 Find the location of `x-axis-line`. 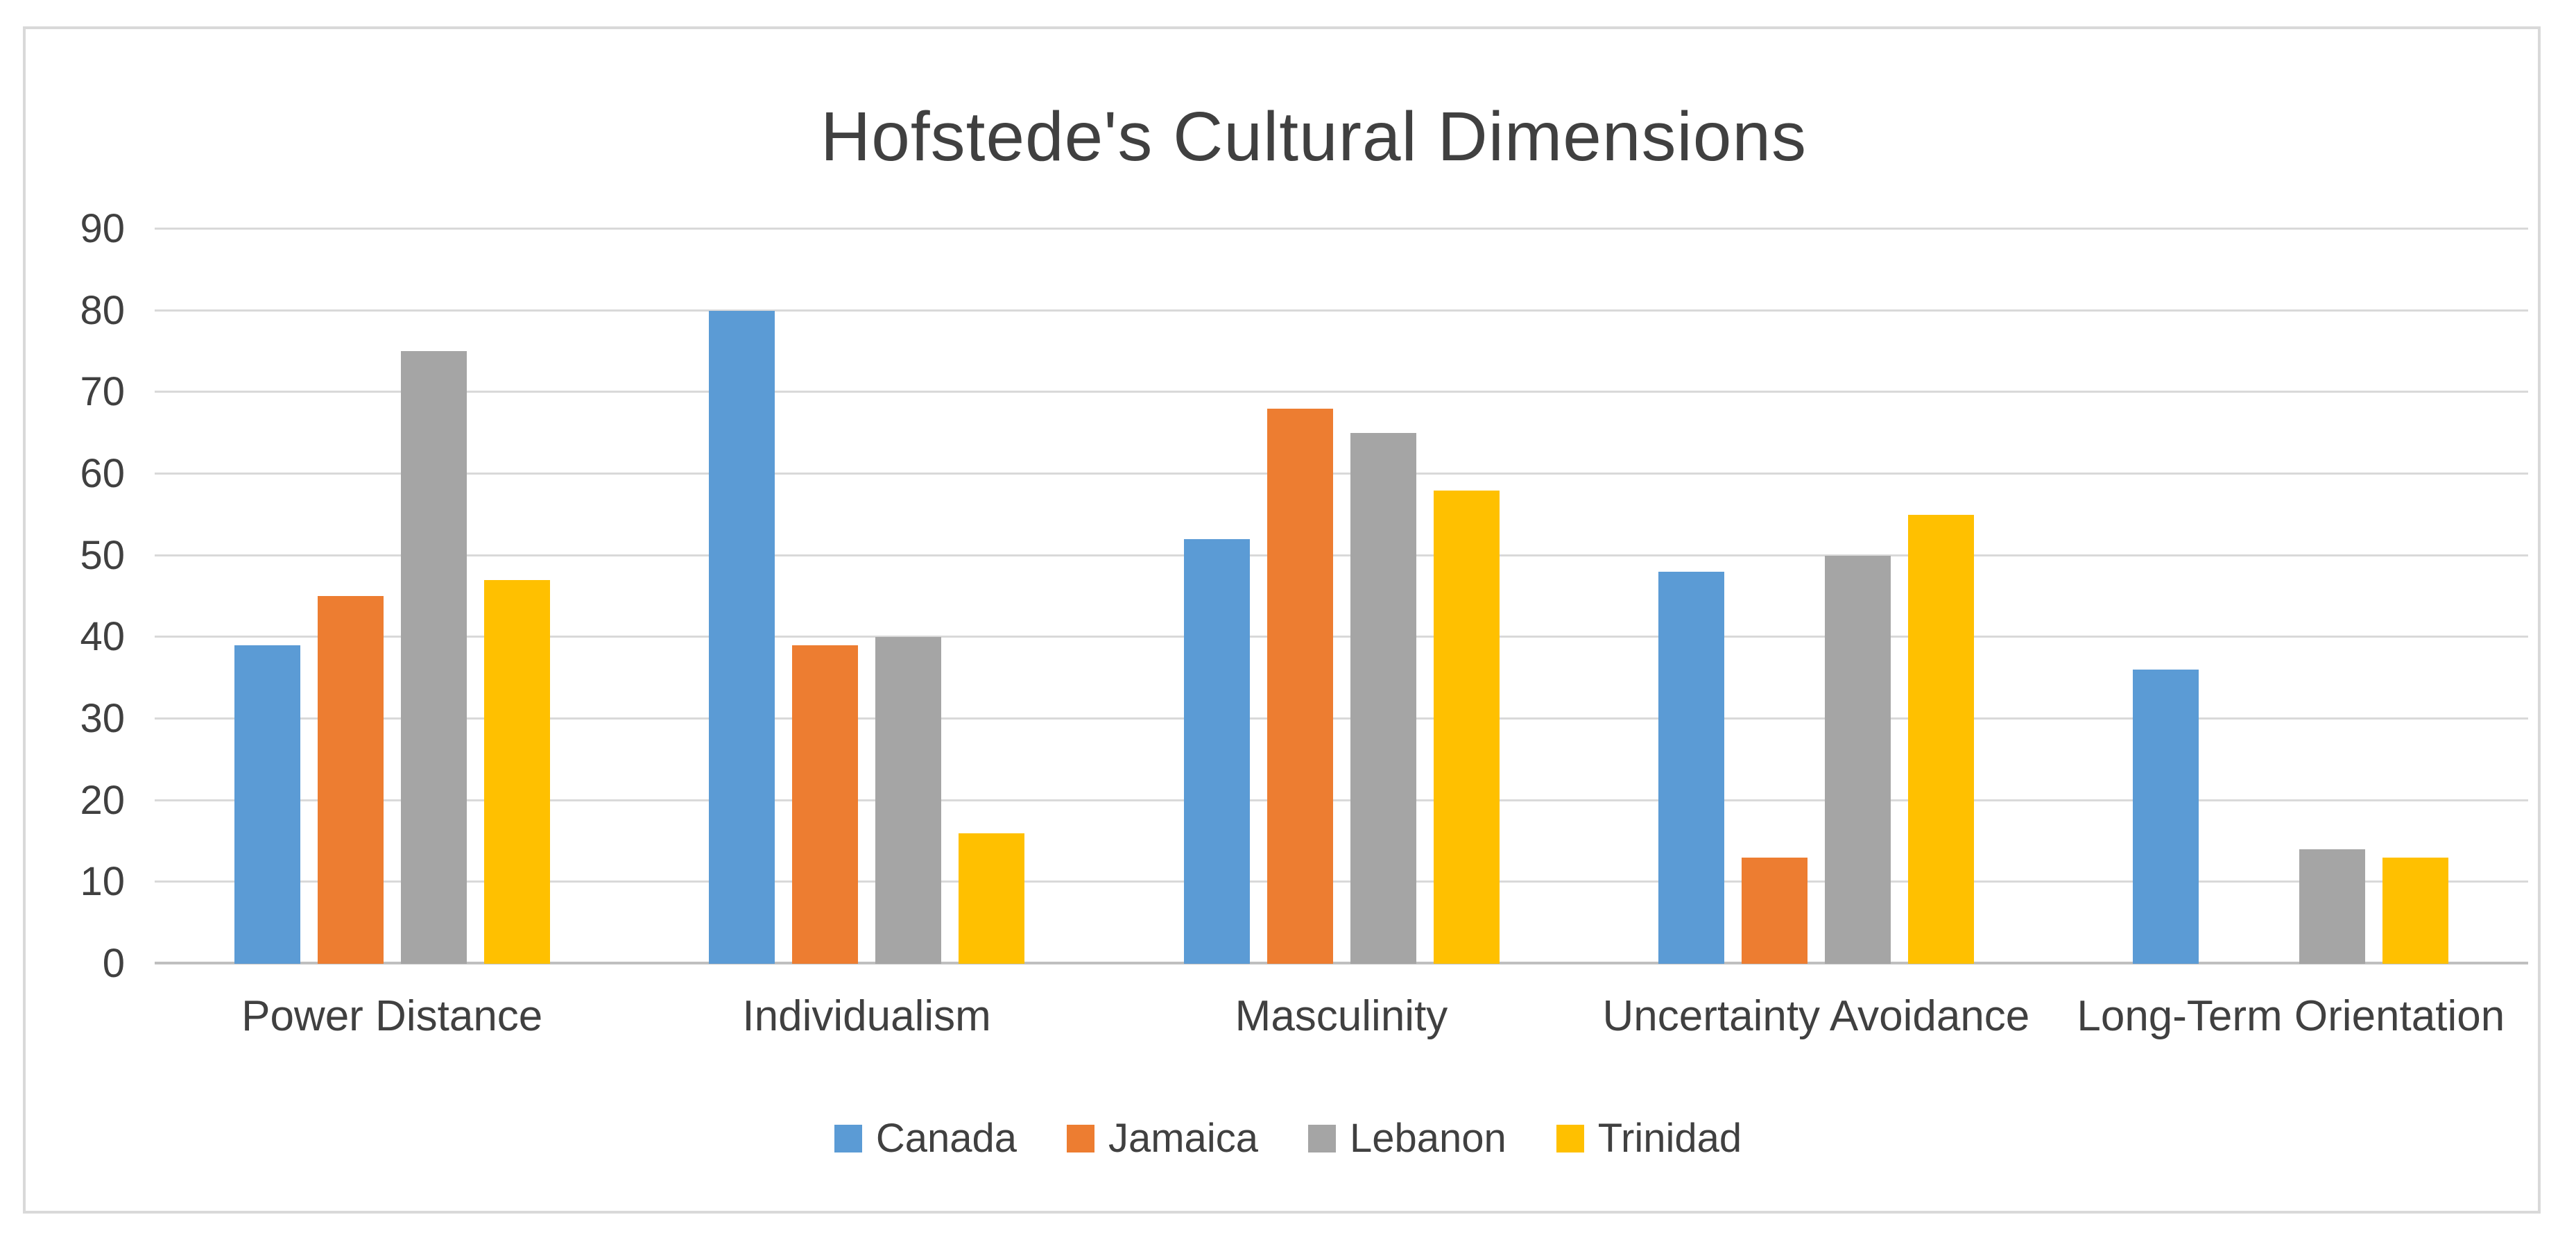

x-axis-line is located at coordinates (1341, 963).